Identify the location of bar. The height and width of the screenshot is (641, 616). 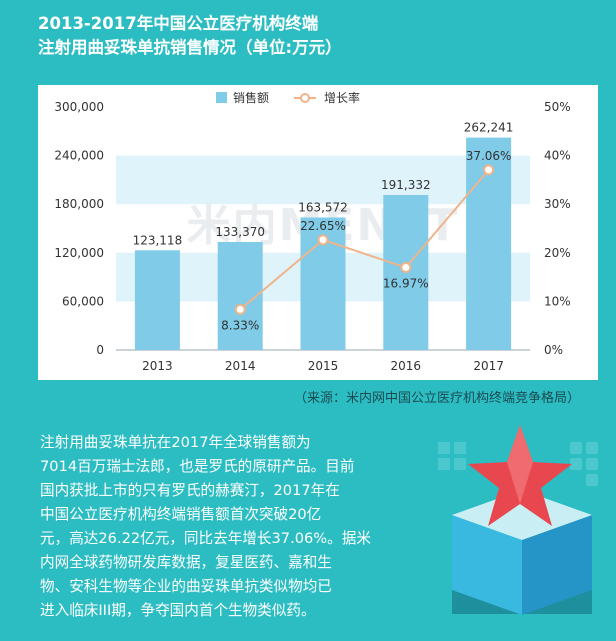
(157, 300).